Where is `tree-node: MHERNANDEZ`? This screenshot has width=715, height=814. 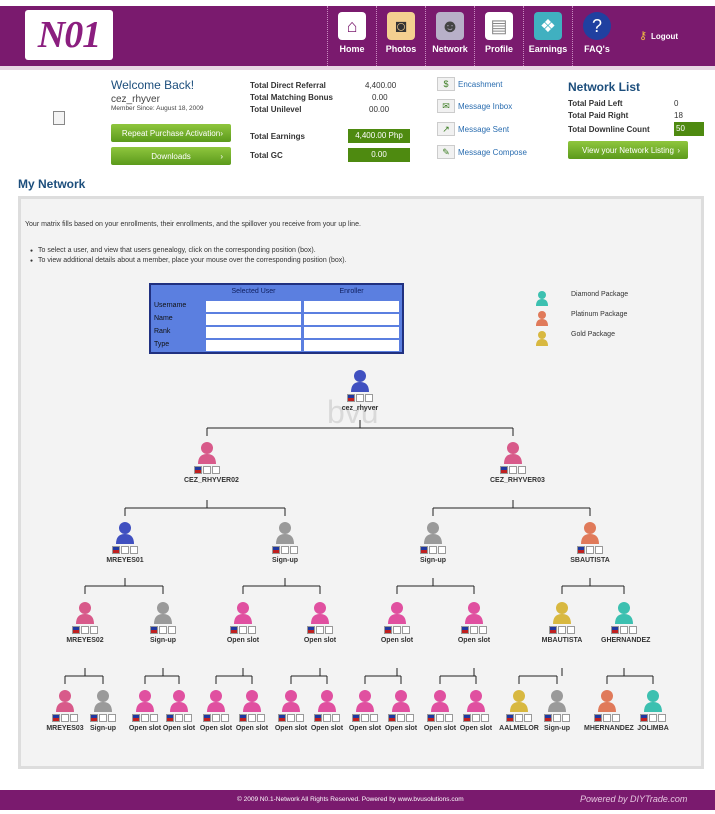
tree-node: MHERNANDEZ is located at coordinates (609, 710).